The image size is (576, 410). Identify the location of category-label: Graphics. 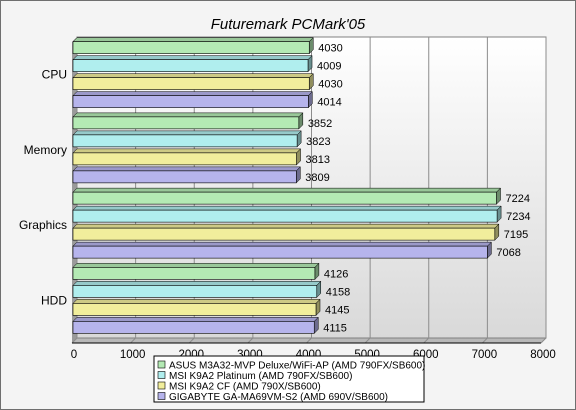
(43, 225).